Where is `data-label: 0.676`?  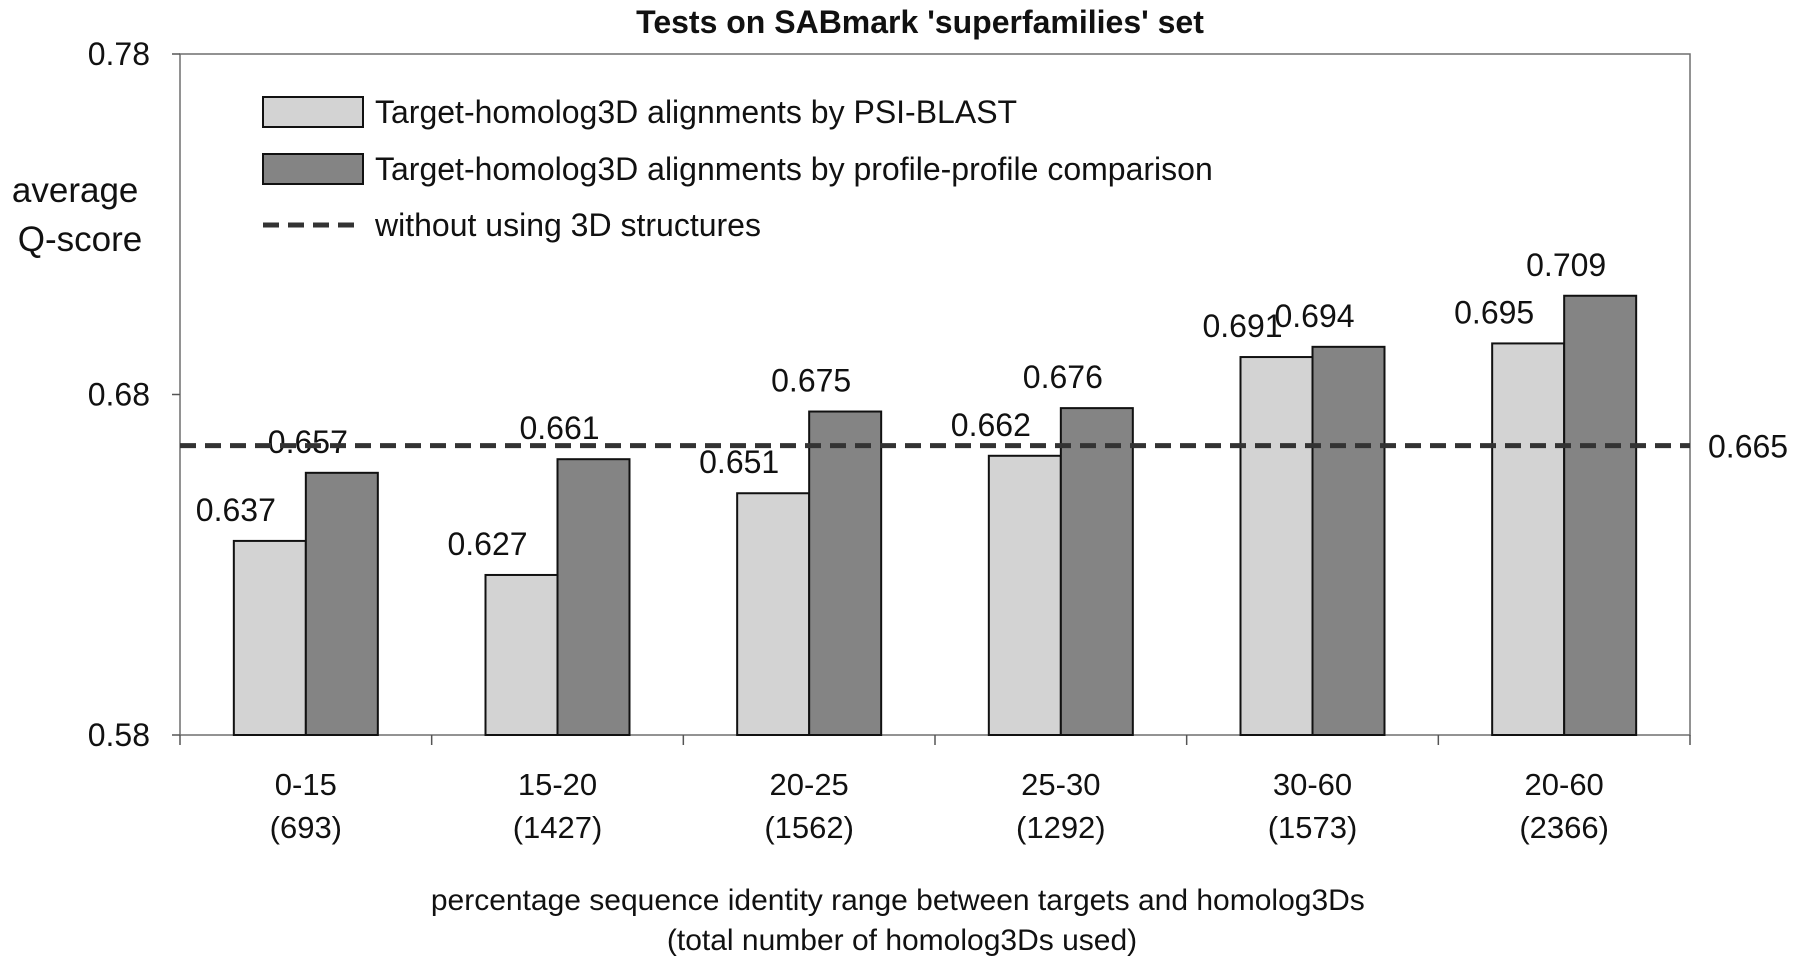
data-label: 0.676 is located at coordinates (1063, 377).